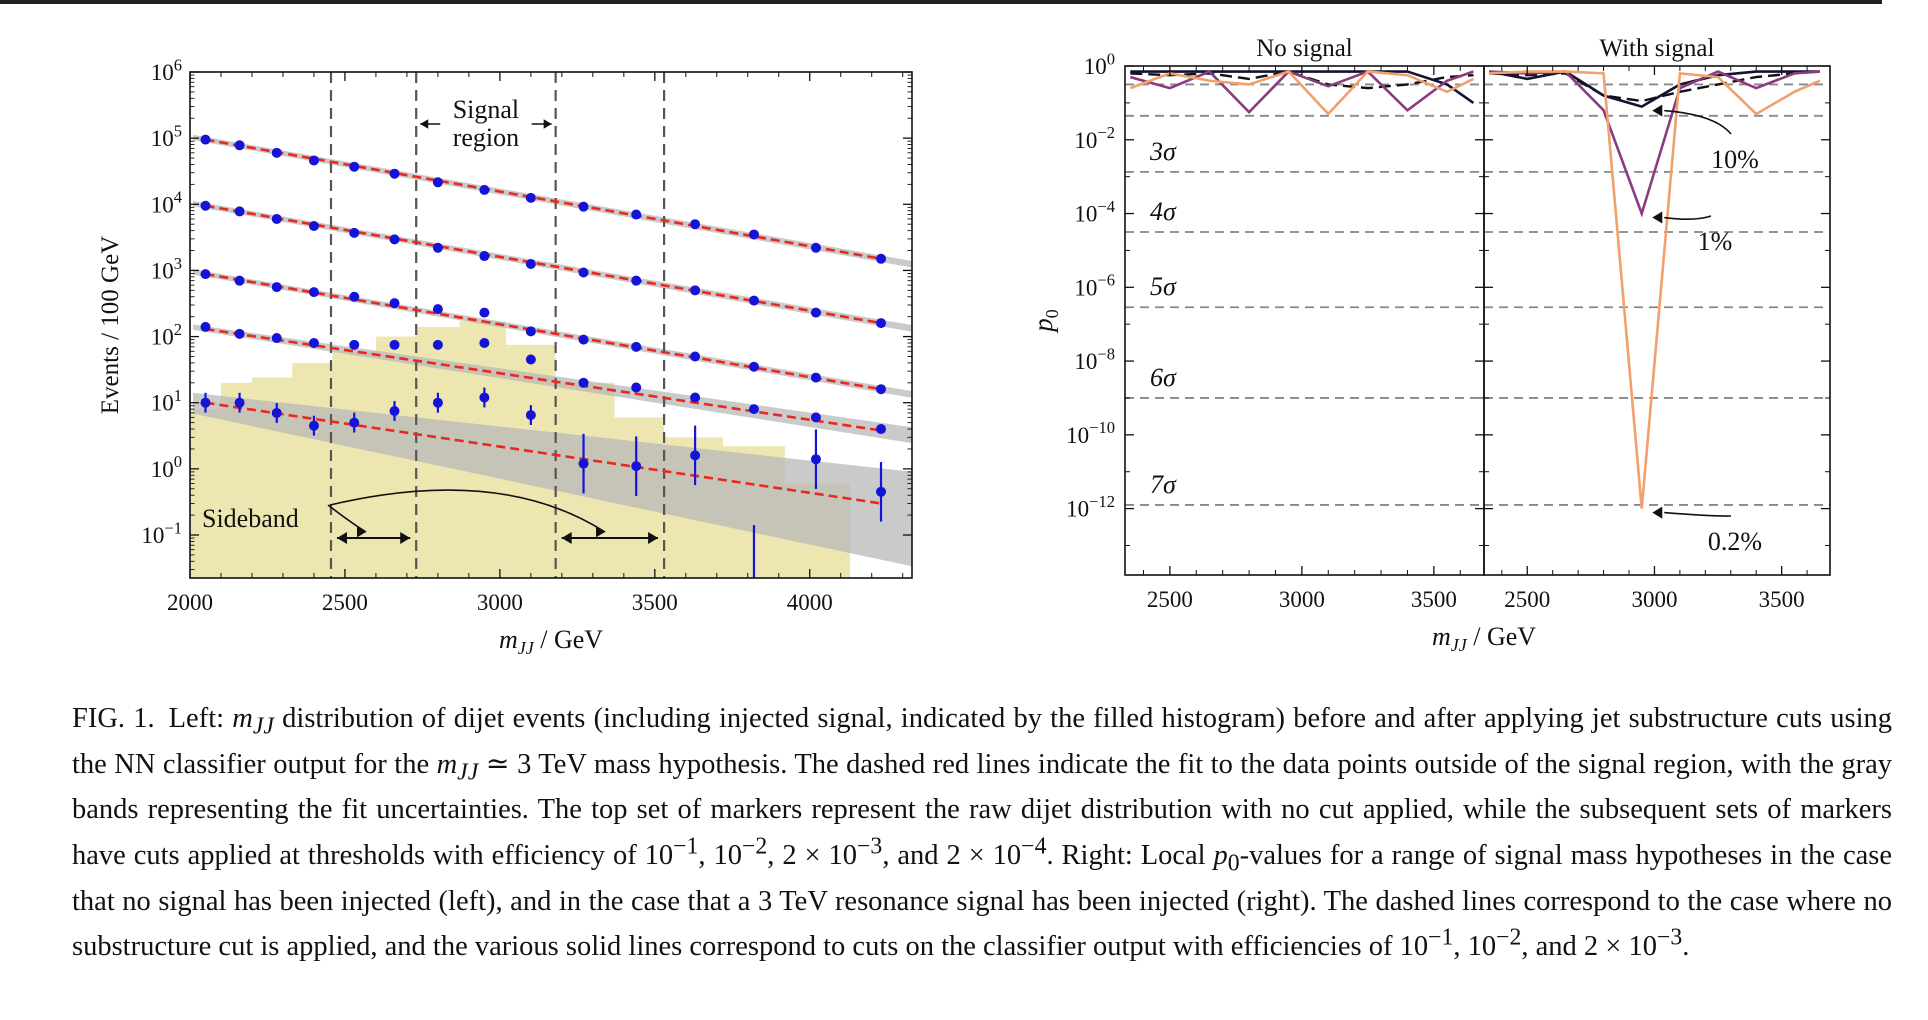 Image resolution: width=1928 pixels, height=1020 pixels. Describe the element at coordinates (1715, 241) in the screenshot. I see `efficiency-label: 1%` at that location.